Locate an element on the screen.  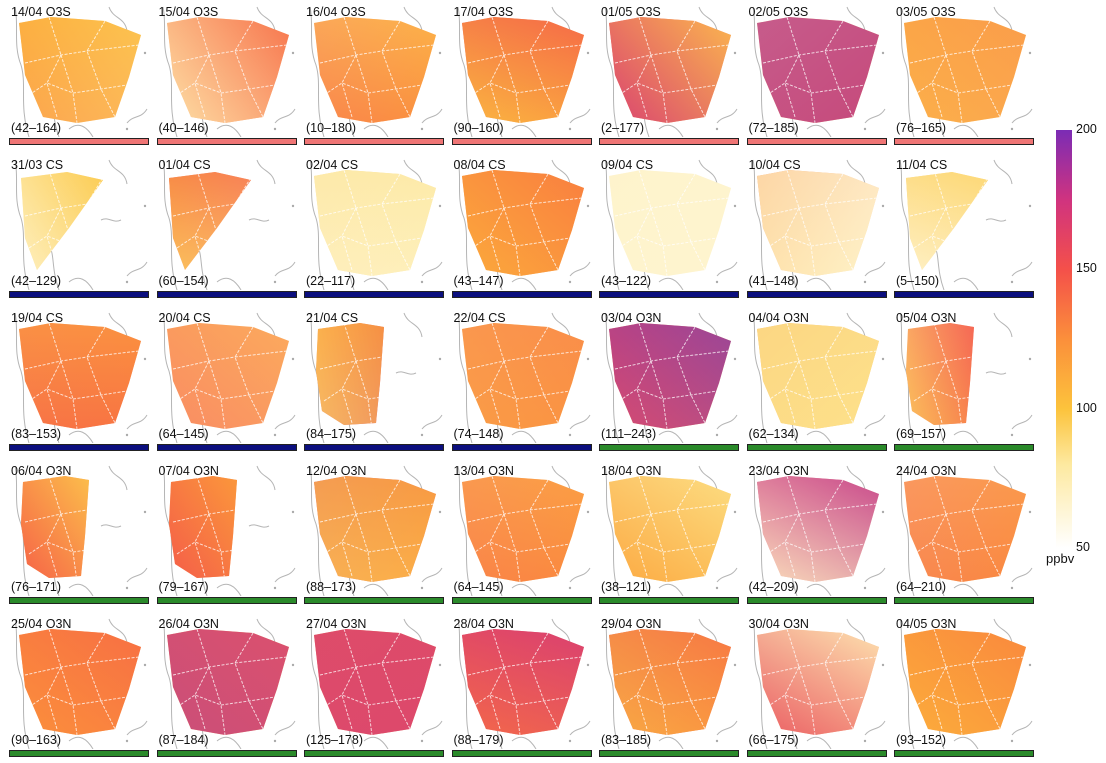
heatmap-panel: 11/04 CS (5–150) is located at coordinates (964, 231).